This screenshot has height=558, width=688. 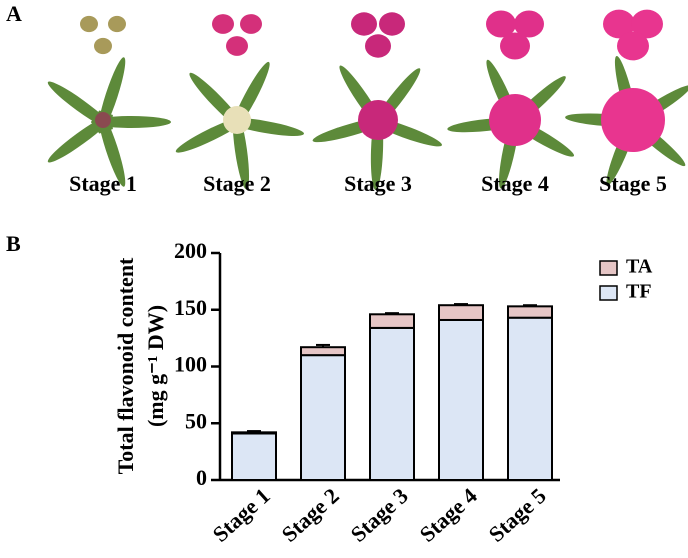 What do you see at coordinates (517, 515) in the screenshot?
I see `x-tick-label: Stage 5` at bounding box center [517, 515].